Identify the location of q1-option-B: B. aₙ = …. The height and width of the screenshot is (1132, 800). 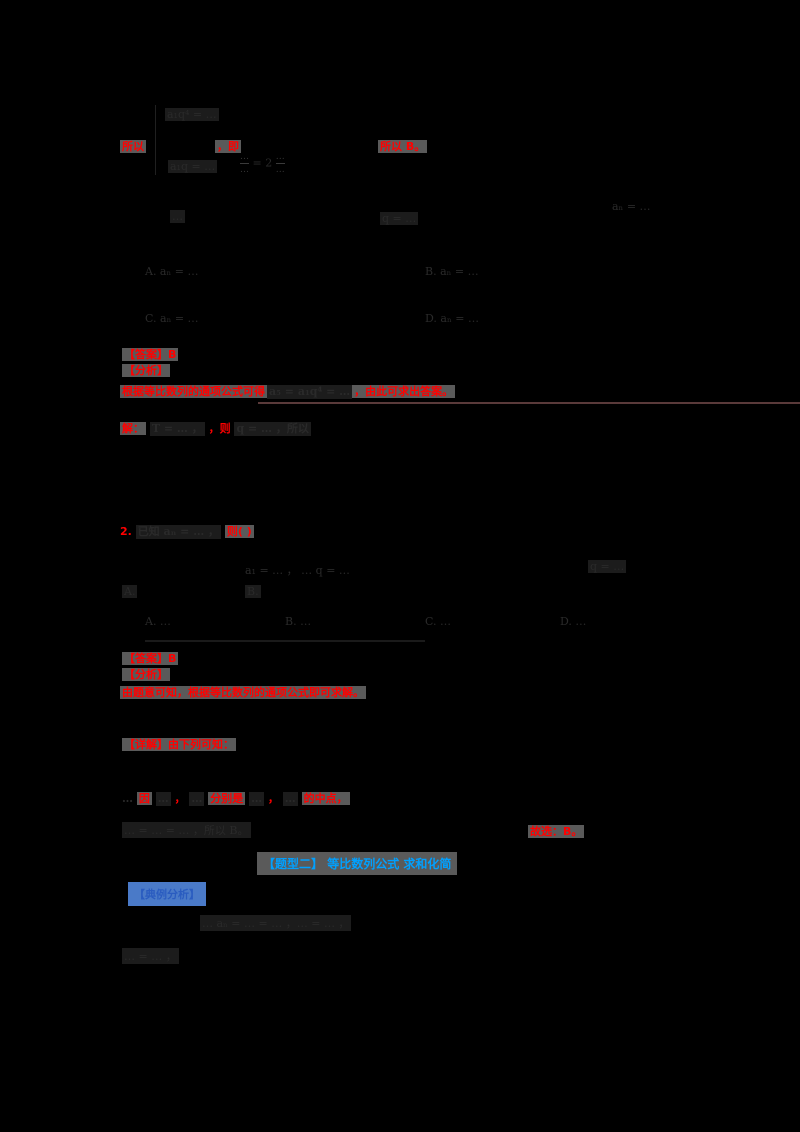
(452, 271).